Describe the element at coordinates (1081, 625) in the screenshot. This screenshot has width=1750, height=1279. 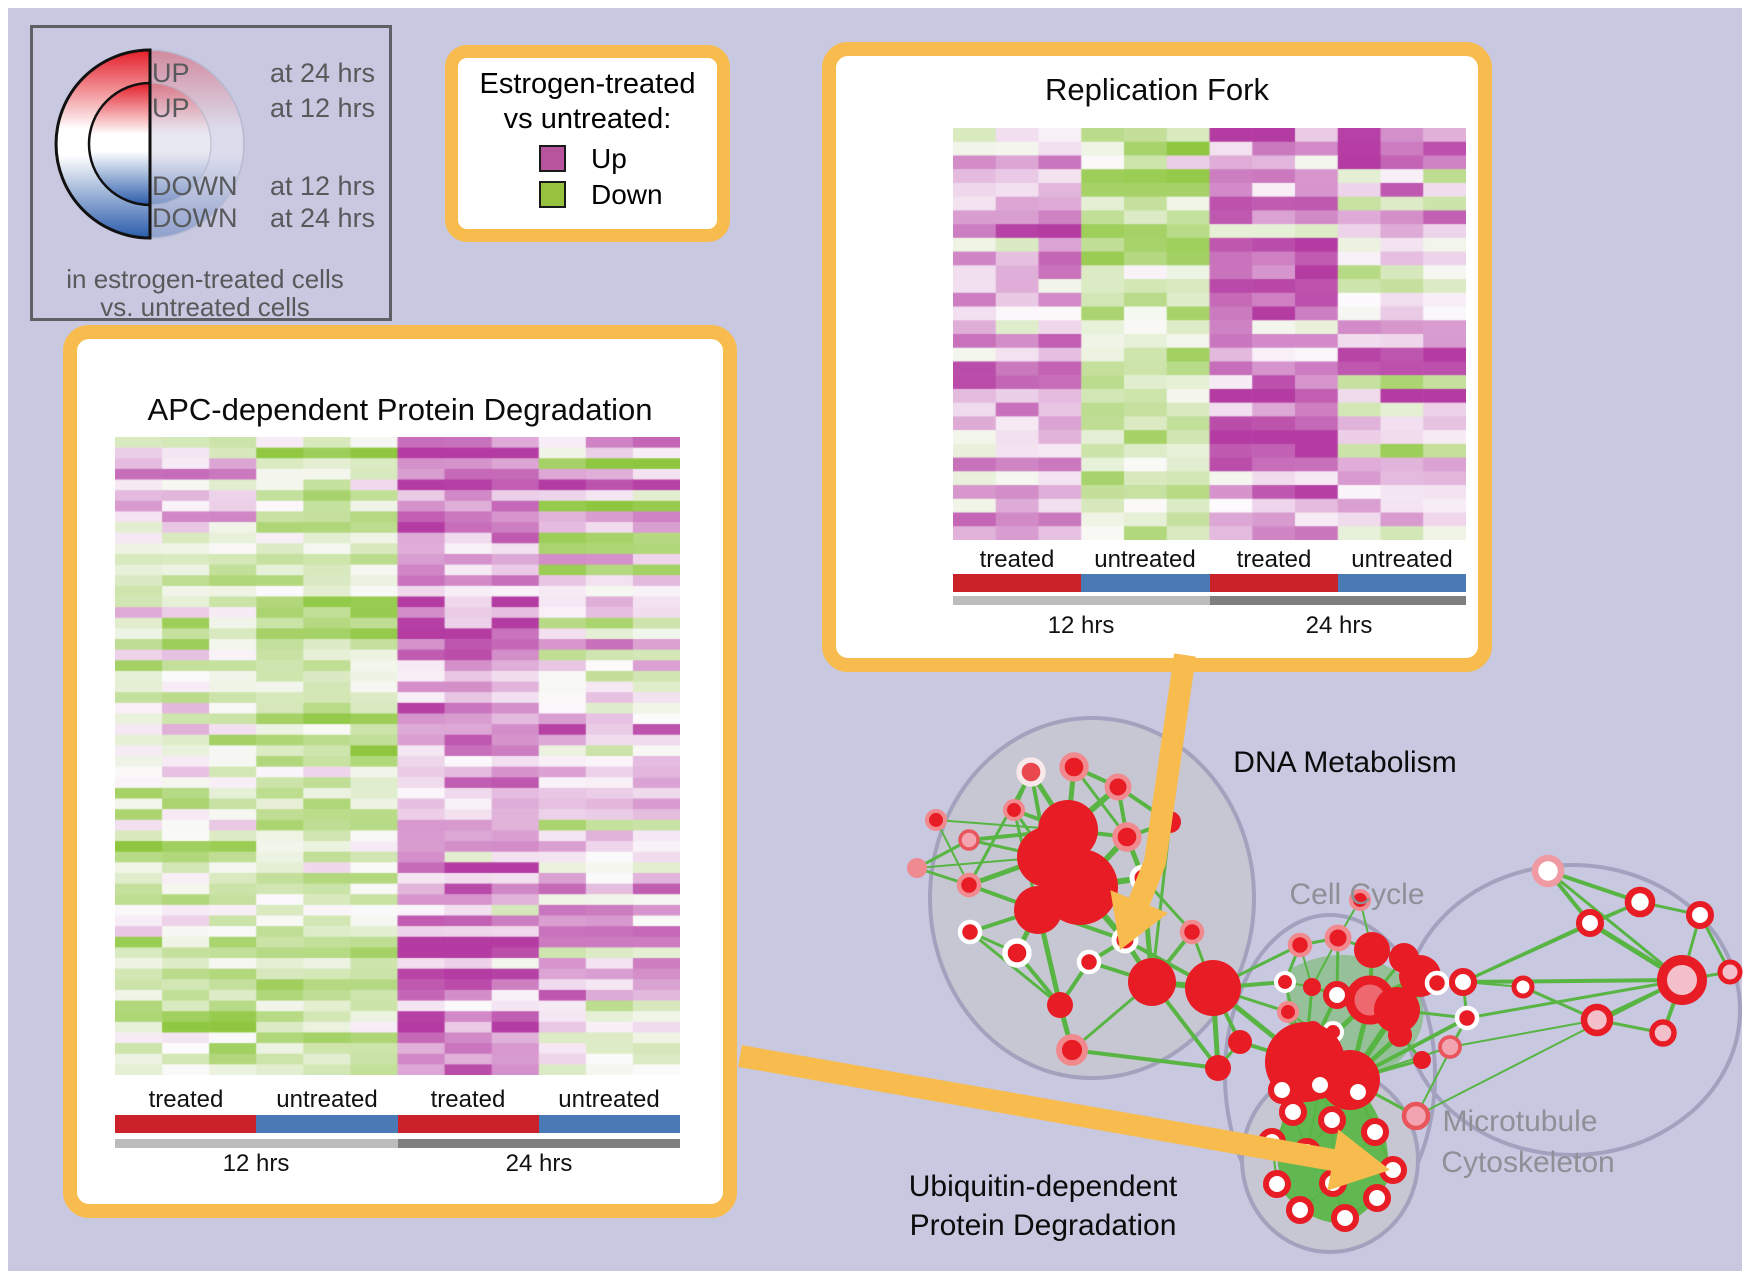
I see `rep-time-label-12hrs: 12 hrs` at that location.